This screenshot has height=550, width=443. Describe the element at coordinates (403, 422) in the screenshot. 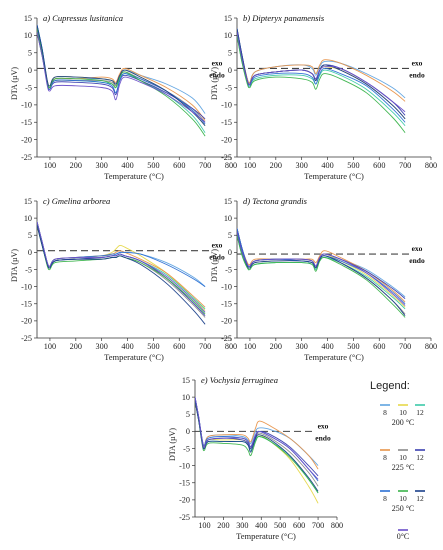

I see `legend-temperature: 200 °C` at that location.